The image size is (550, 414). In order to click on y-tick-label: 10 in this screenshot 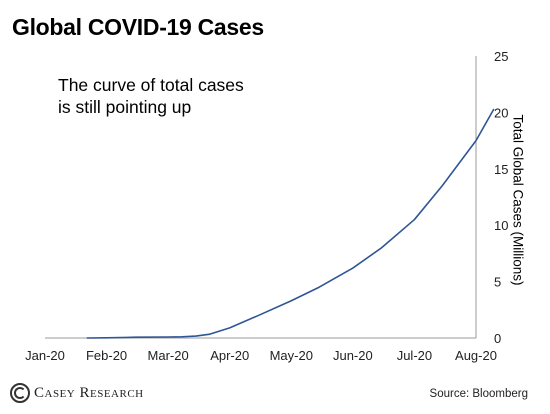, I will do `click(501, 225)`.